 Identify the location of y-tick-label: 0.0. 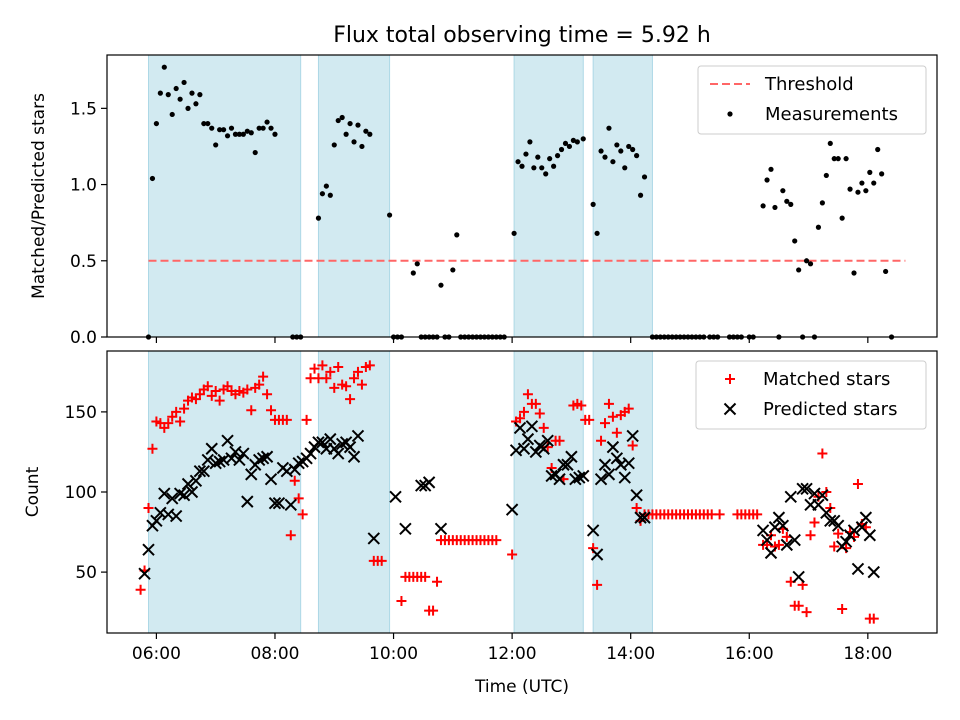
(83, 338).